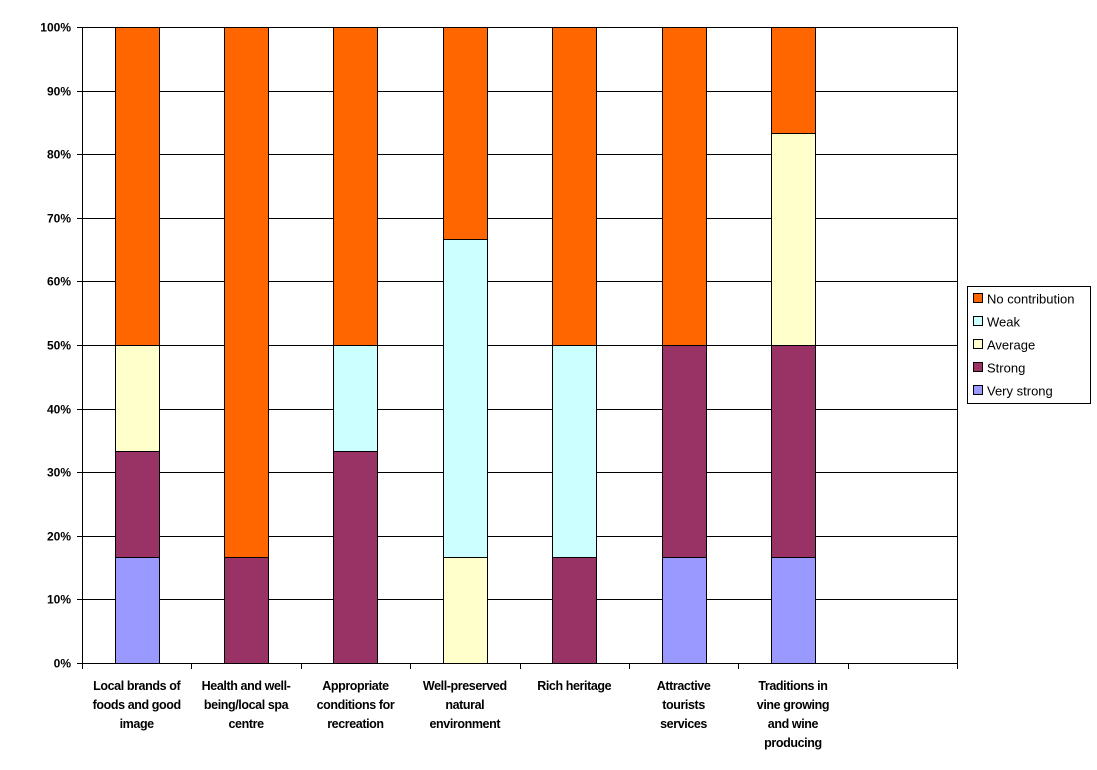 Image resolution: width=1097 pixels, height=770 pixels. I want to click on legend-label: Average, so click(1011, 345).